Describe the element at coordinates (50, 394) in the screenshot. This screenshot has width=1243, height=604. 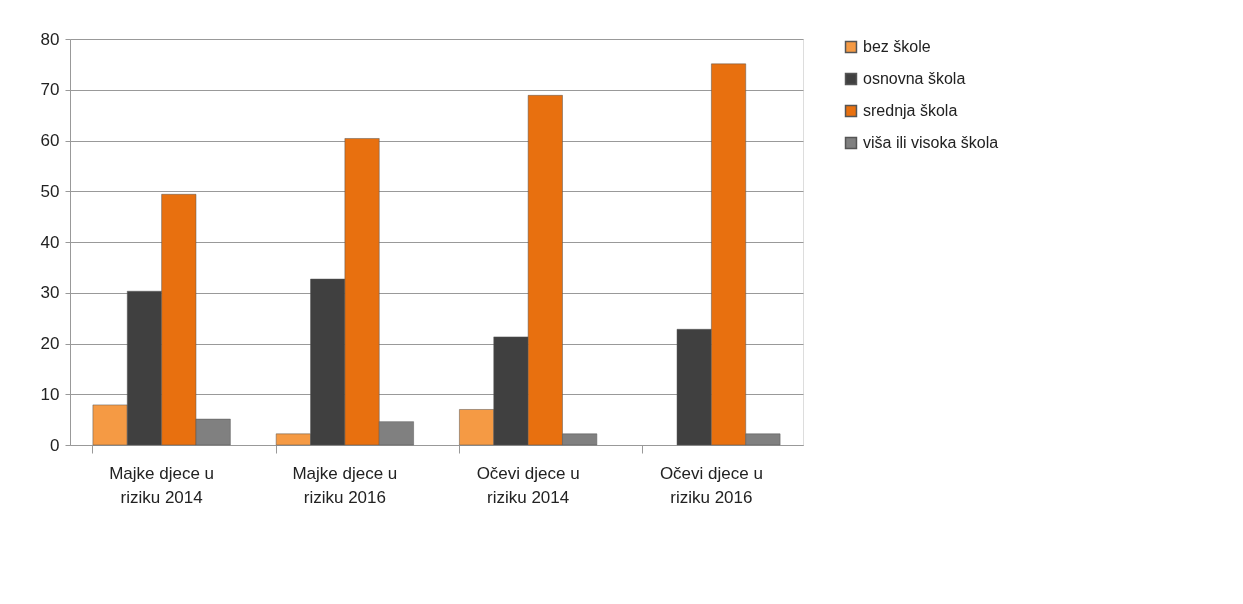
I see `y-tick-label: 10` at that location.